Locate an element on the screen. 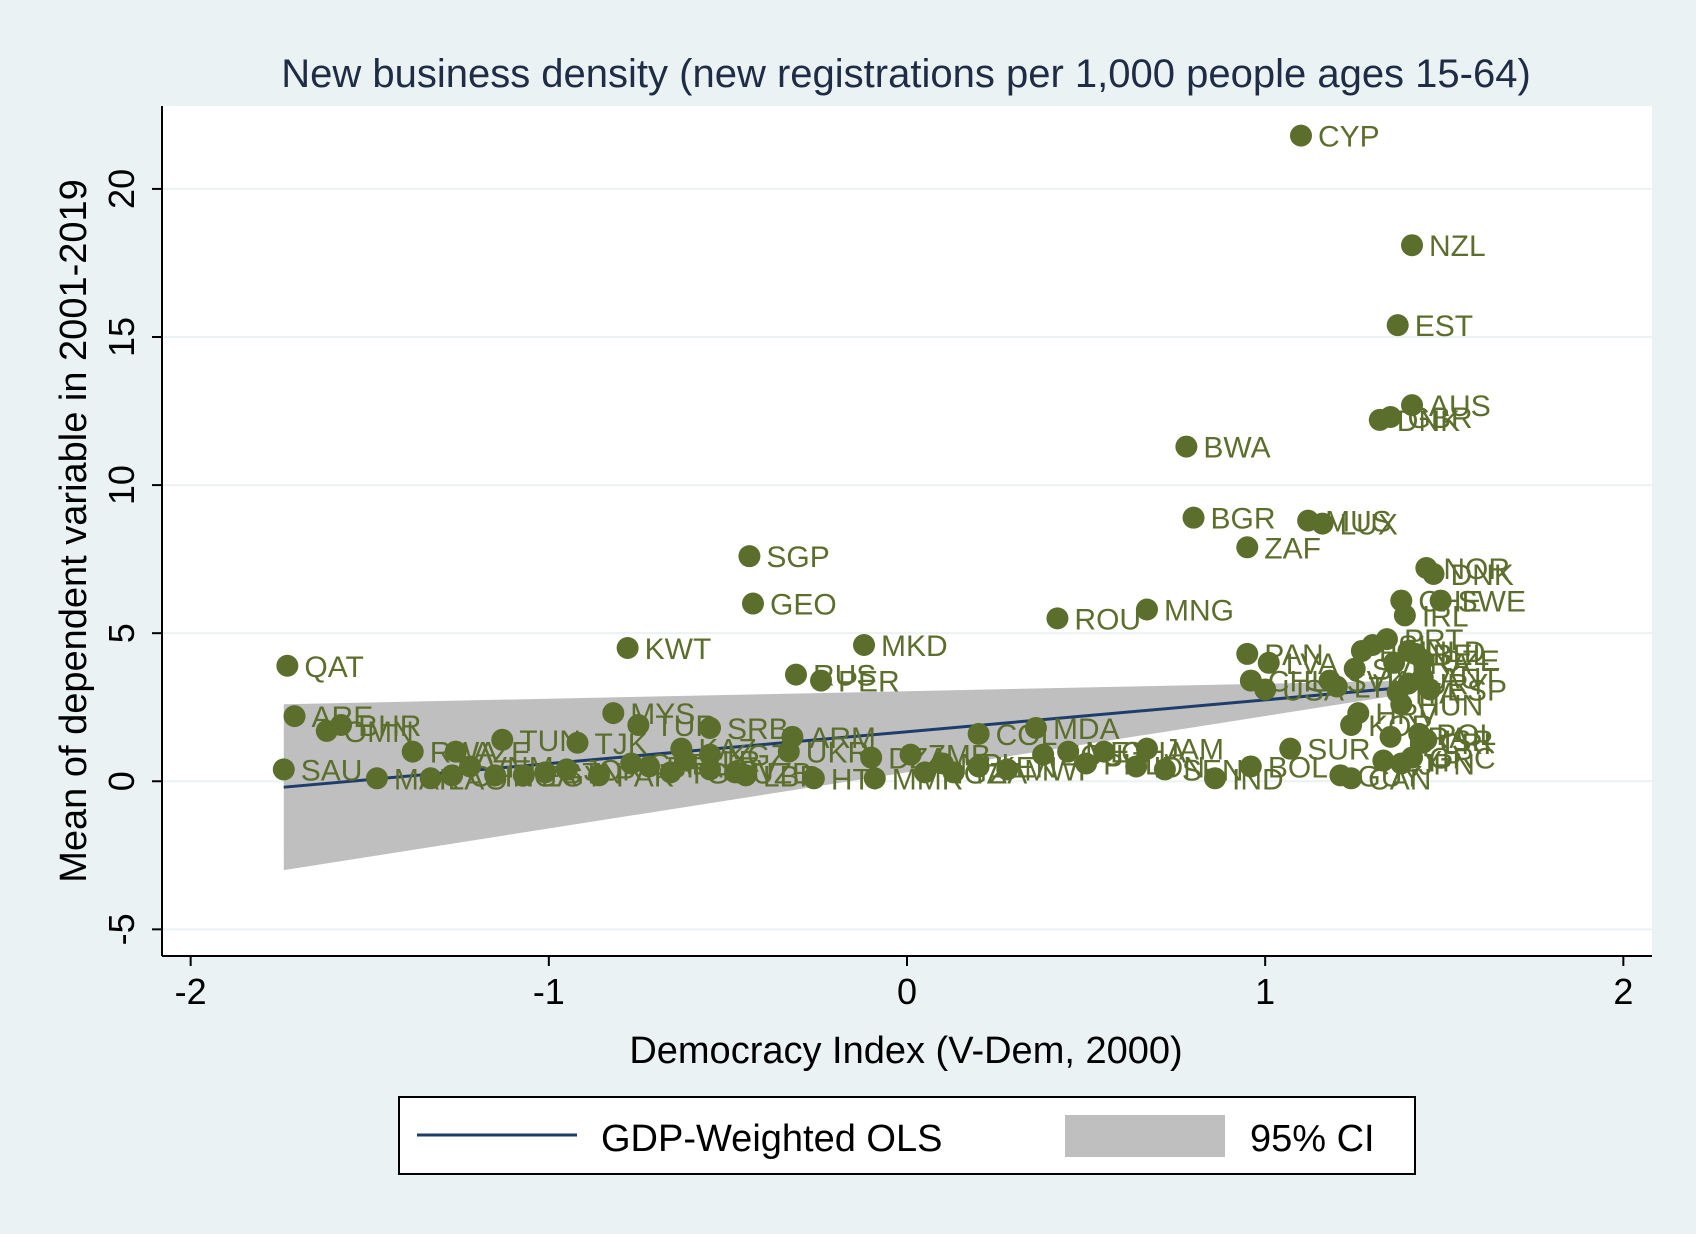 This screenshot has width=1696, height=1234. point-label: JOR is located at coordinates (614, 770).